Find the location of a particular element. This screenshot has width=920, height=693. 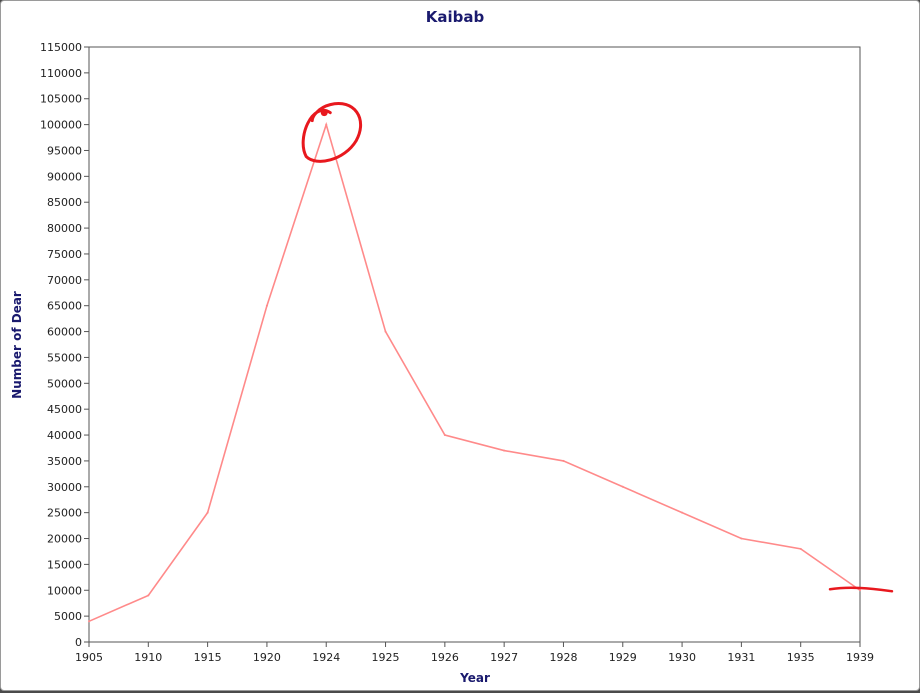

x-tick-label: 1927 is located at coordinates (504, 657).